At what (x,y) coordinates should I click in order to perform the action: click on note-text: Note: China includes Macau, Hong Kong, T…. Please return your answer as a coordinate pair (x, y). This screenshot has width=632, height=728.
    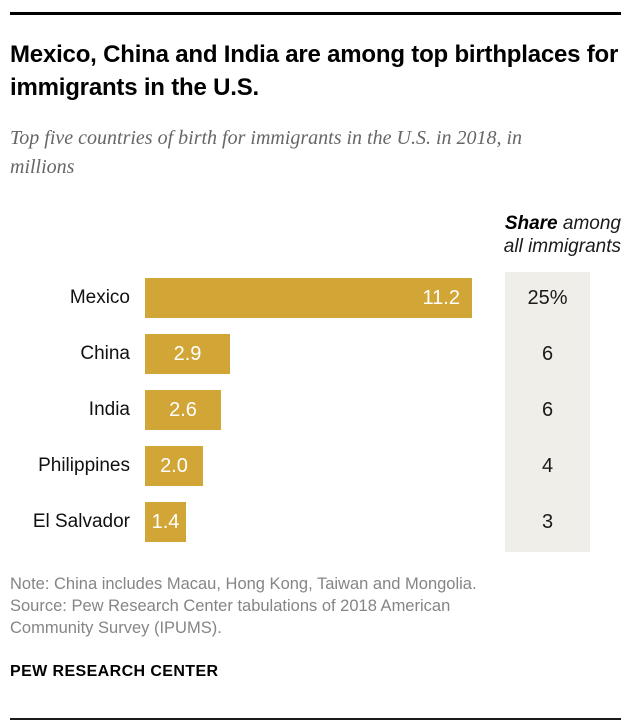
    Looking at the image, I should click on (243, 584).